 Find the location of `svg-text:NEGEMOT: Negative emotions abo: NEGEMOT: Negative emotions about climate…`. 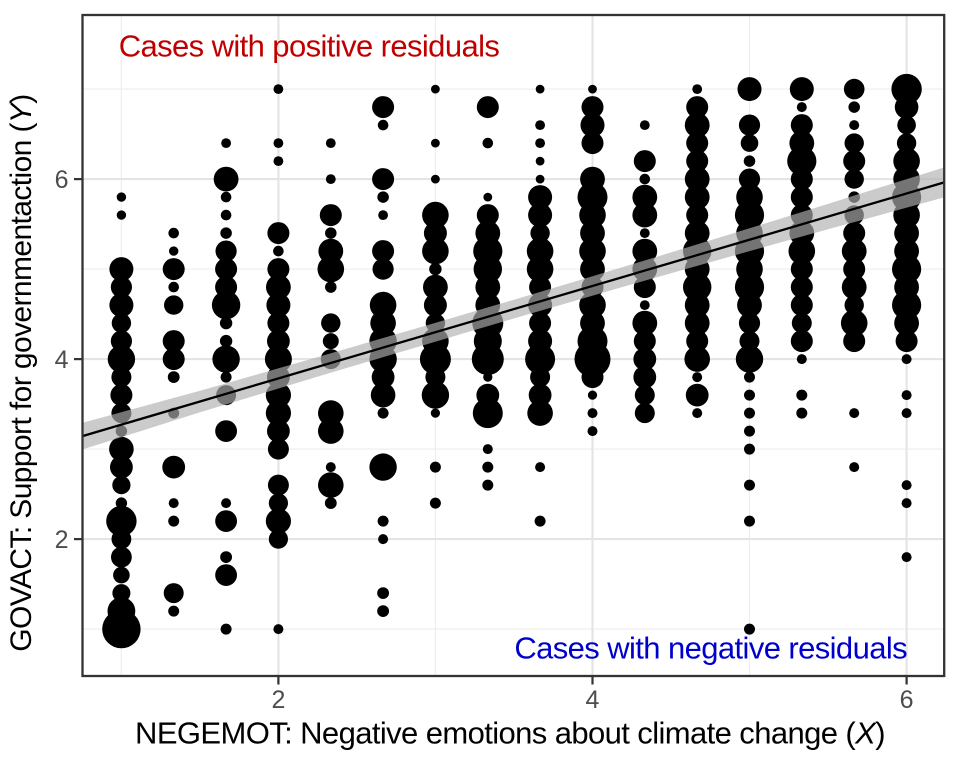

svg-text:NEGEMOT: Negative emotions abo: NEGEMOT: Negative emotions about climate… is located at coordinates (510, 733).